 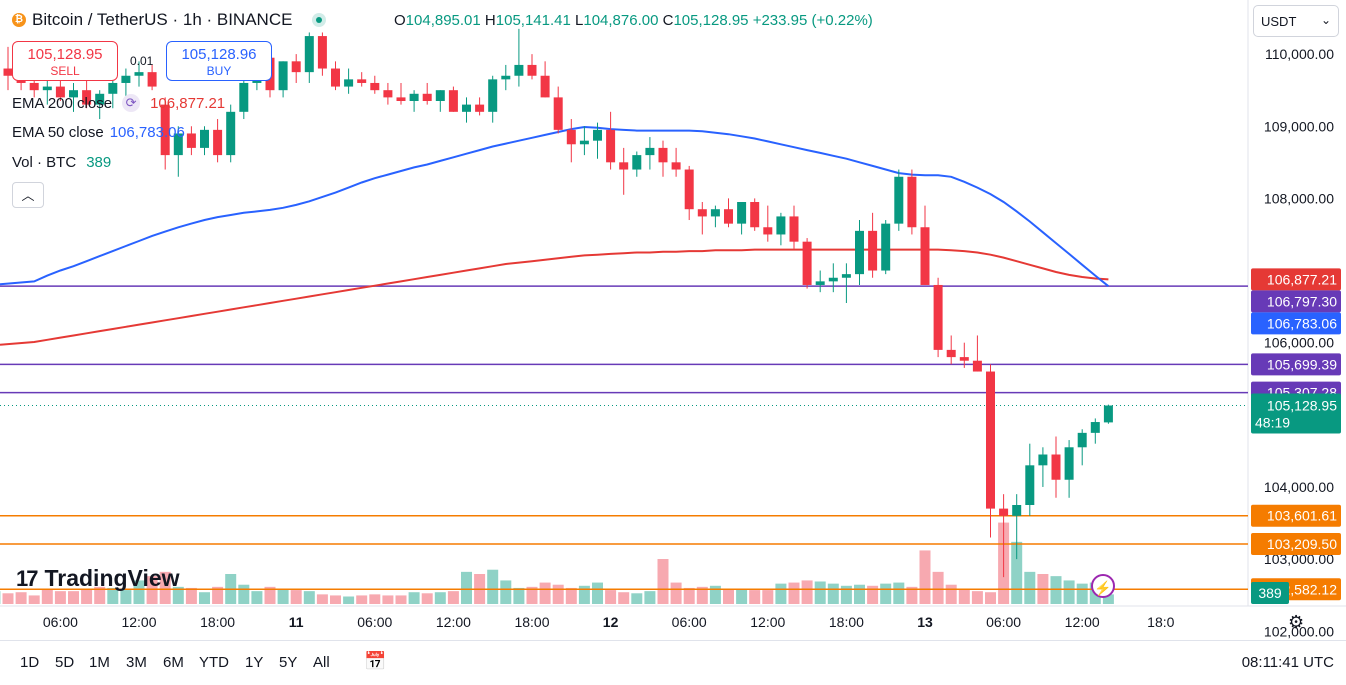 What do you see at coordinates (147, 132) in the screenshot?
I see `ema50-value: 106,783.06` at bounding box center [147, 132].